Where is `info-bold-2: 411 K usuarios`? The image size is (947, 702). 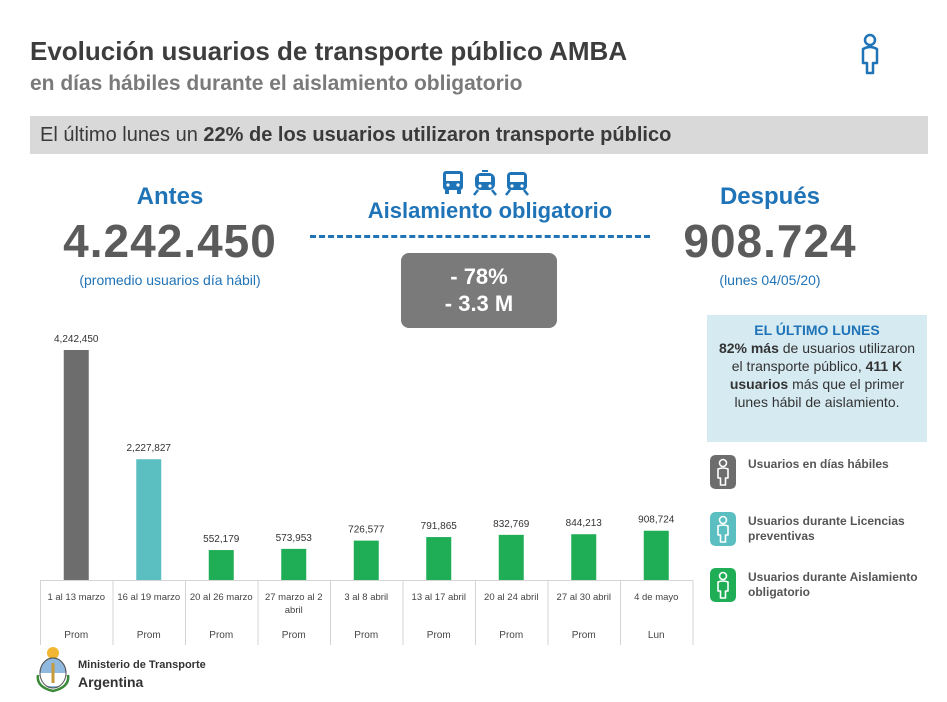
info-bold-2: 411 K usuarios is located at coordinates (816, 375).